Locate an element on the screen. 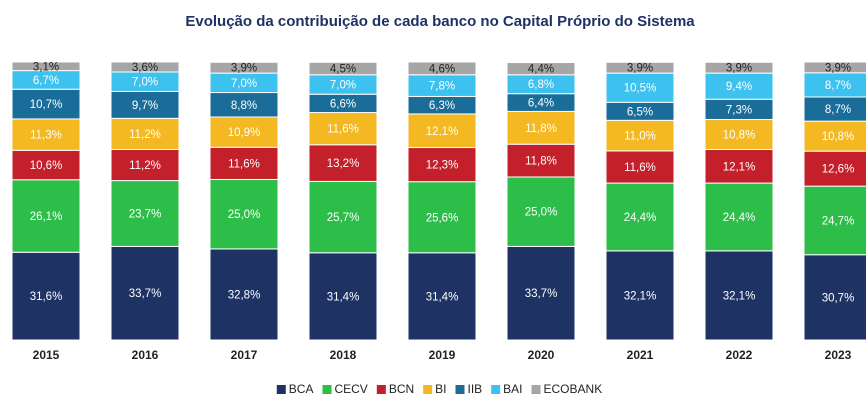  x-tick-label: 2023 is located at coordinates (838, 355).